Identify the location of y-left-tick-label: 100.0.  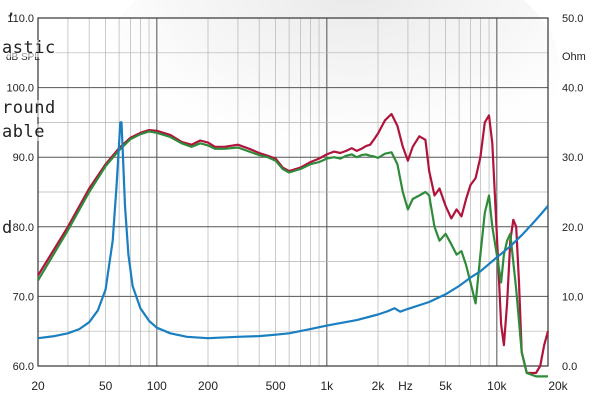
(20, 89).